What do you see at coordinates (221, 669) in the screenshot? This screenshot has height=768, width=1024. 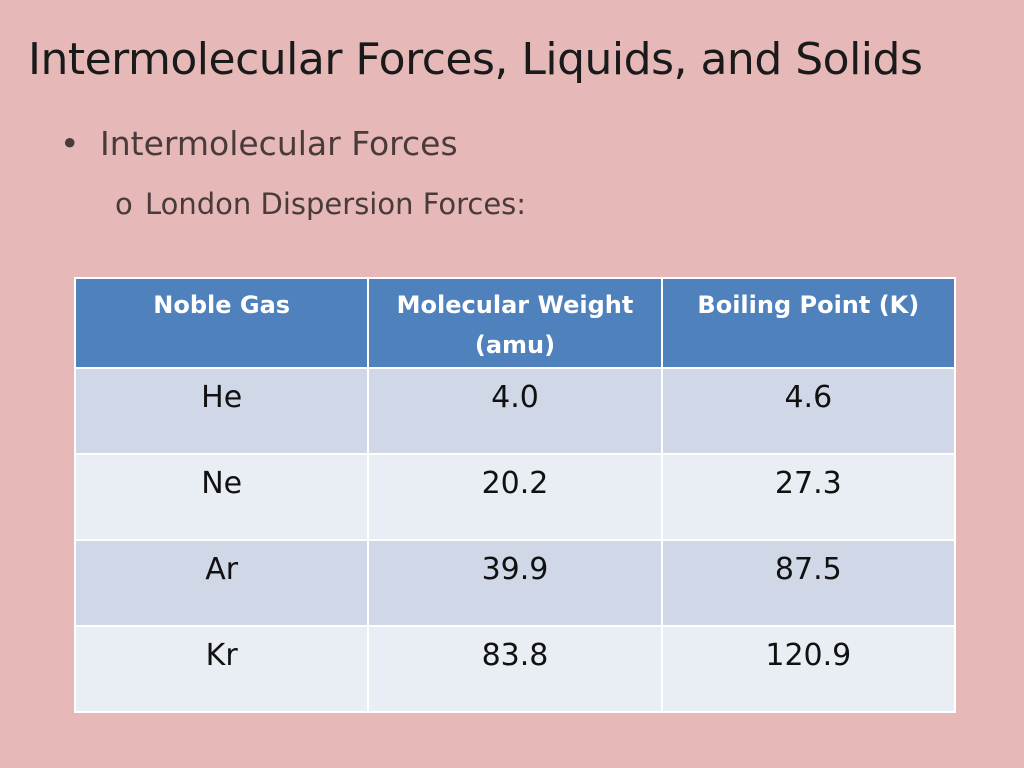 I see `cell-gas: Kr` at bounding box center [221, 669].